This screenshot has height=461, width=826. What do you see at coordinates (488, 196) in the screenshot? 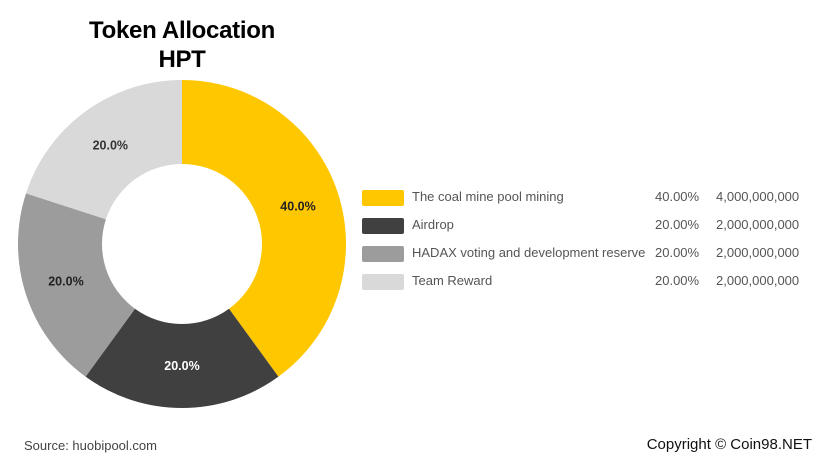
I see `legend-label: The coal mine pool mining` at bounding box center [488, 196].